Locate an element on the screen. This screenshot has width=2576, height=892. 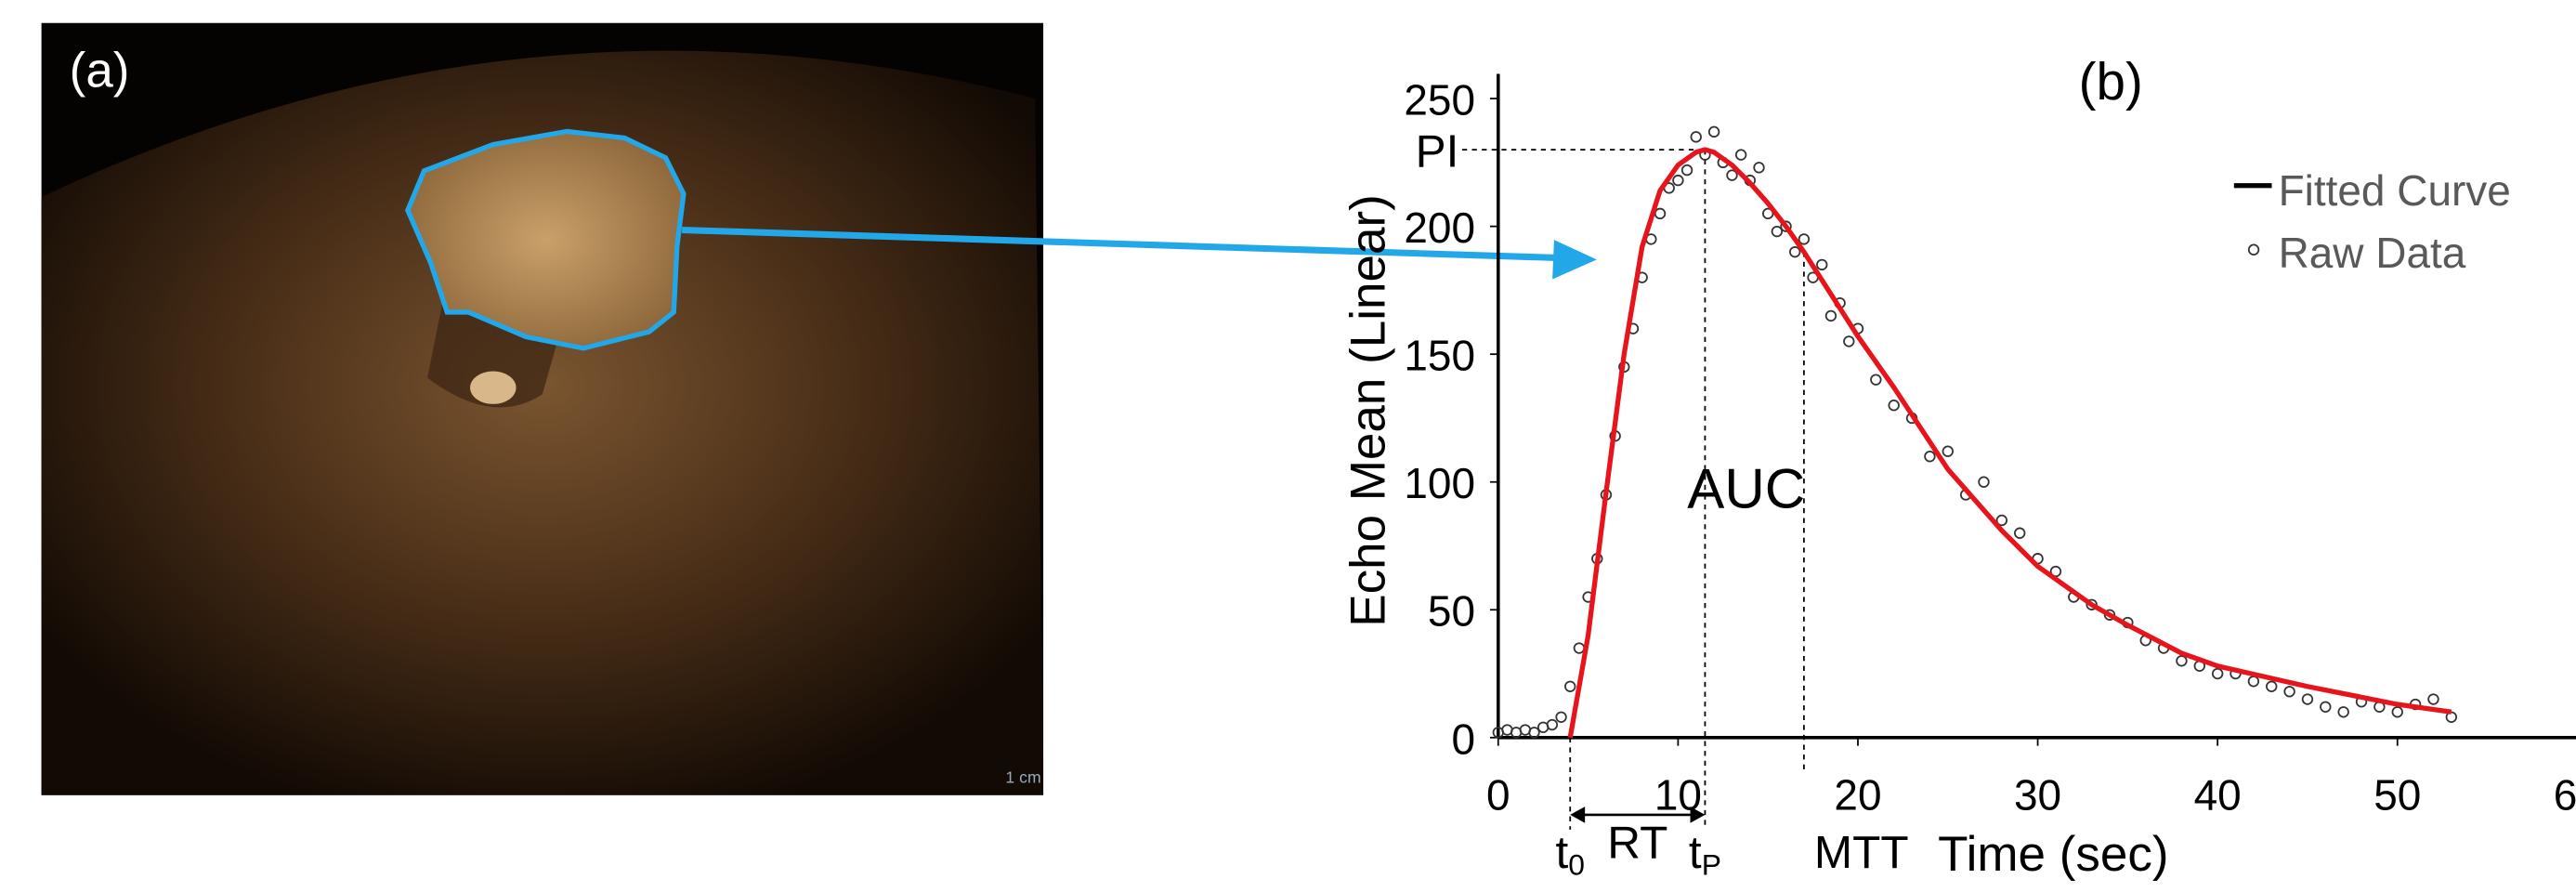
arrow-head is located at coordinates (1574, 260).